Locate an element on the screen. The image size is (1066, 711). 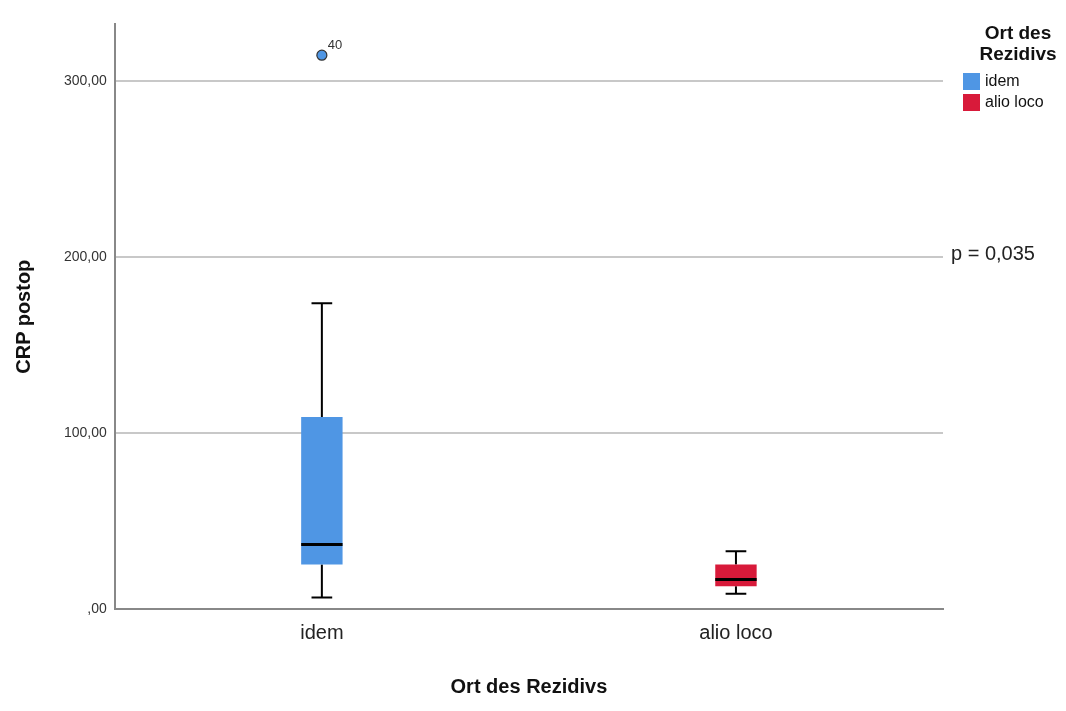
legend-label: alio loco is located at coordinates (1014, 102).